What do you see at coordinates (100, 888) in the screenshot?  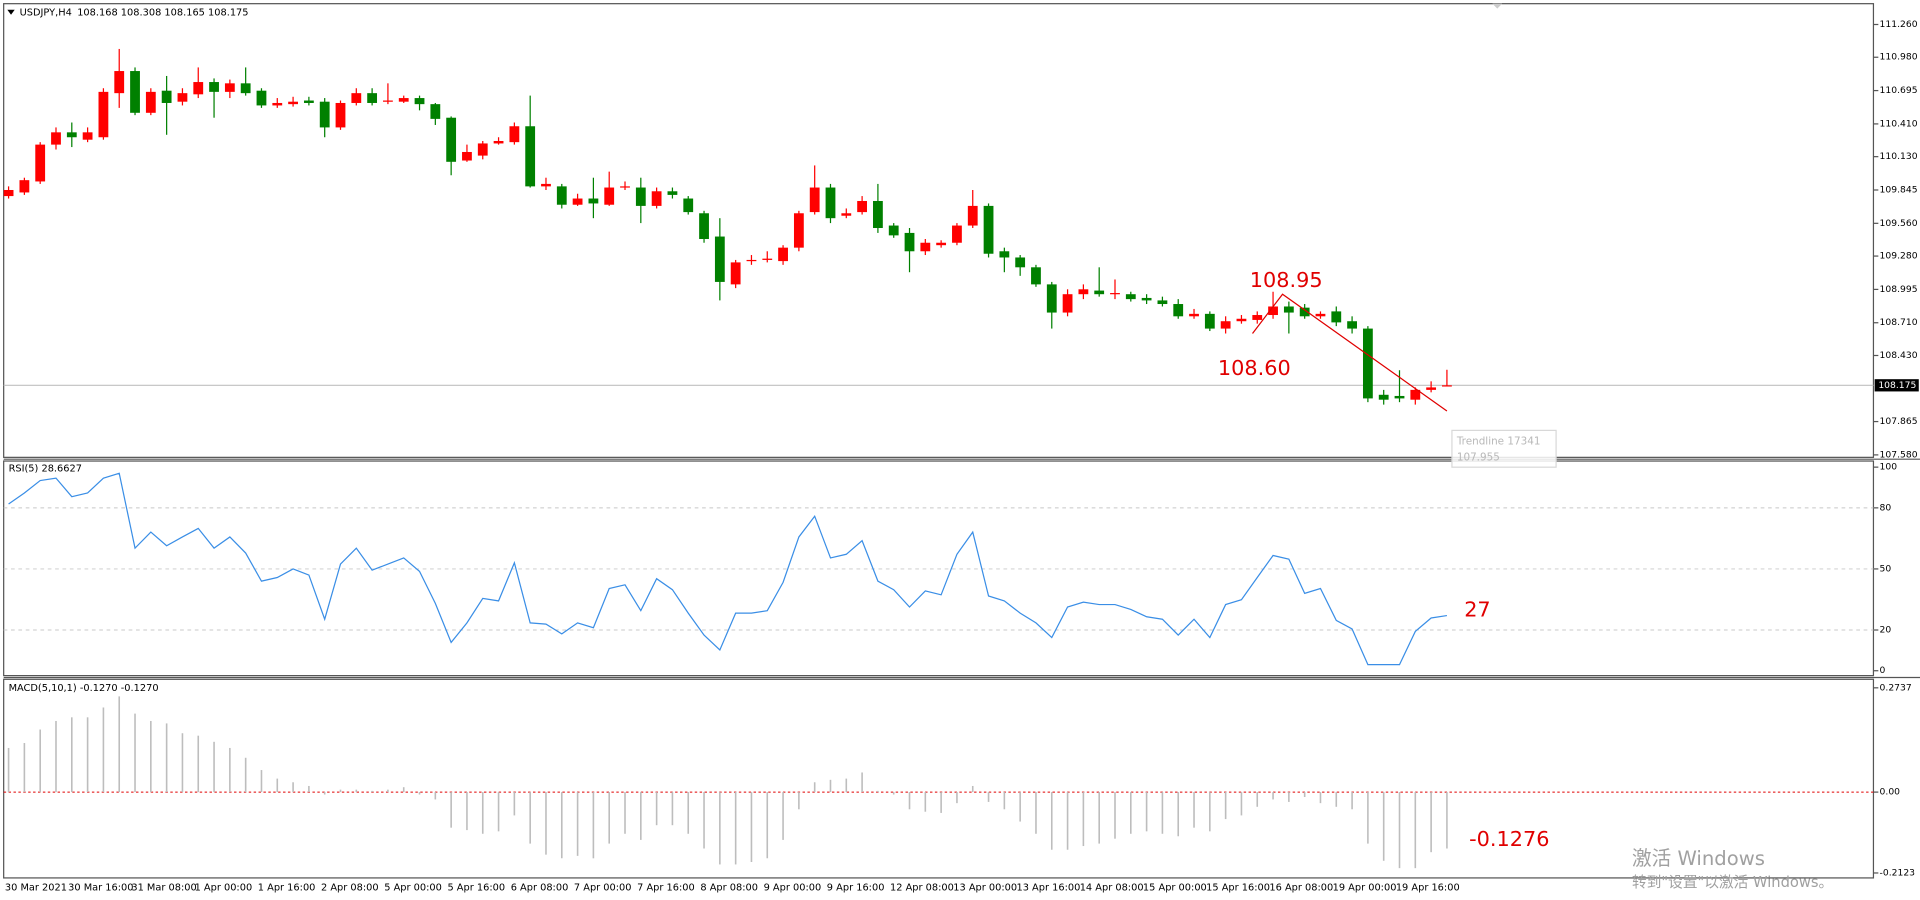 I see `x-tick-label: 30 Mar 16:00` at bounding box center [100, 888].